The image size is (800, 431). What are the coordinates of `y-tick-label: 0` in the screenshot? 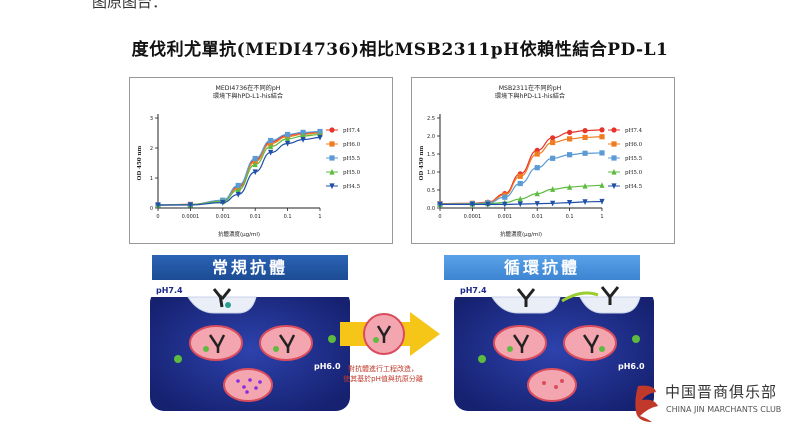 It's located at (151, 209).